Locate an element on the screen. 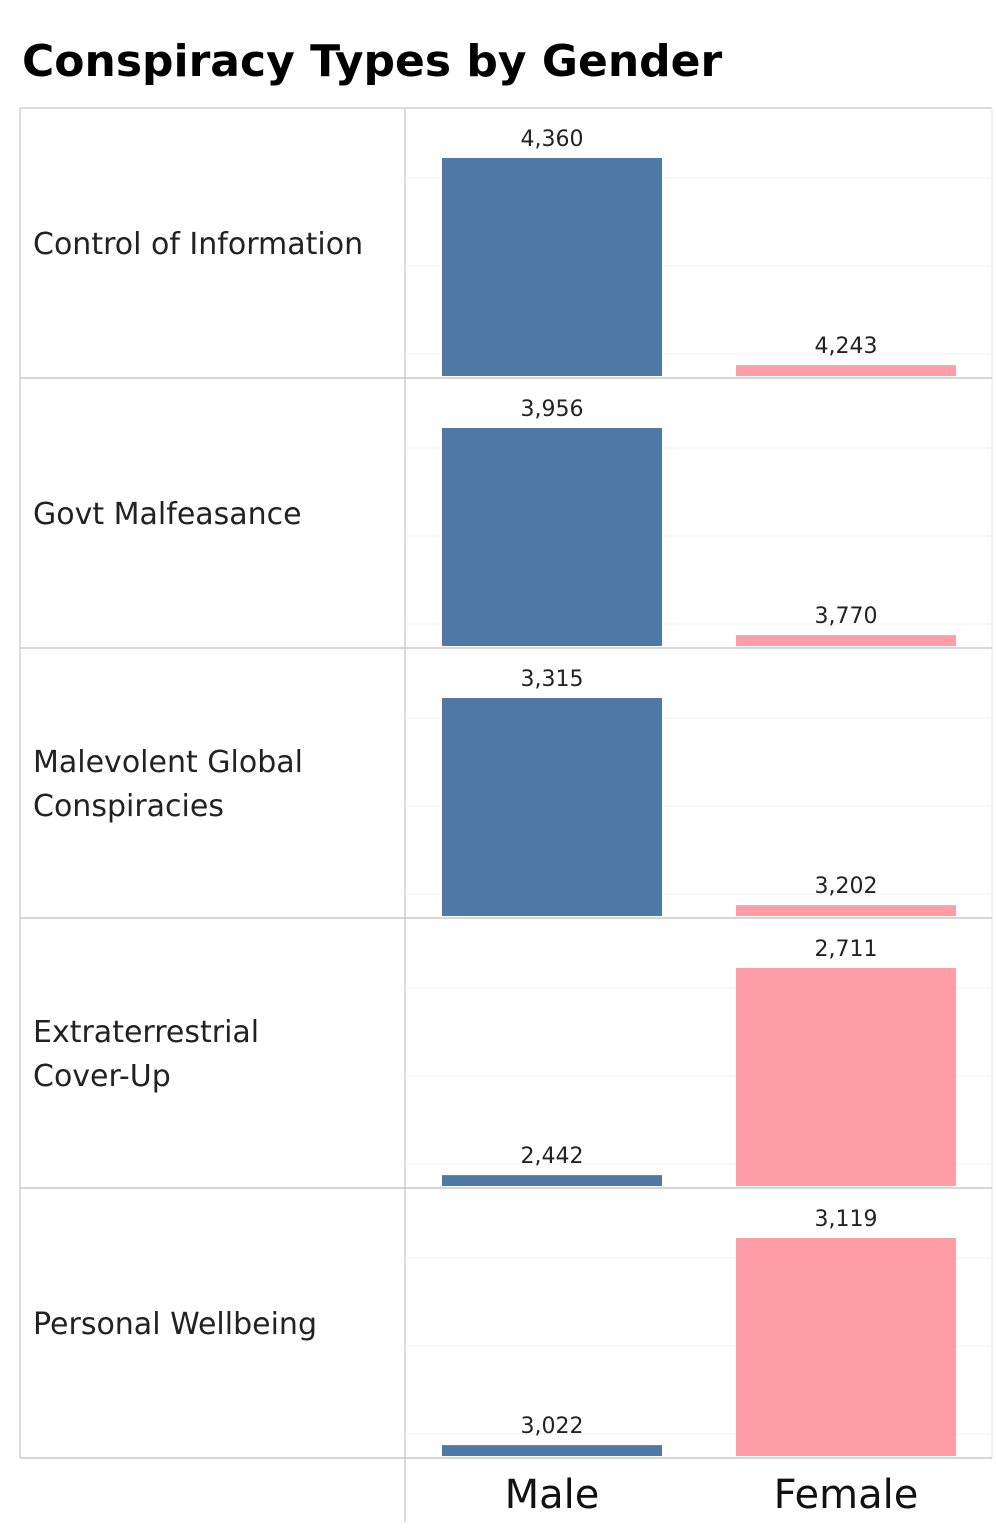 This screenshot has width=996, height=1536. row-label: Personal Wellbeing is located at coordinates (175, 1324).